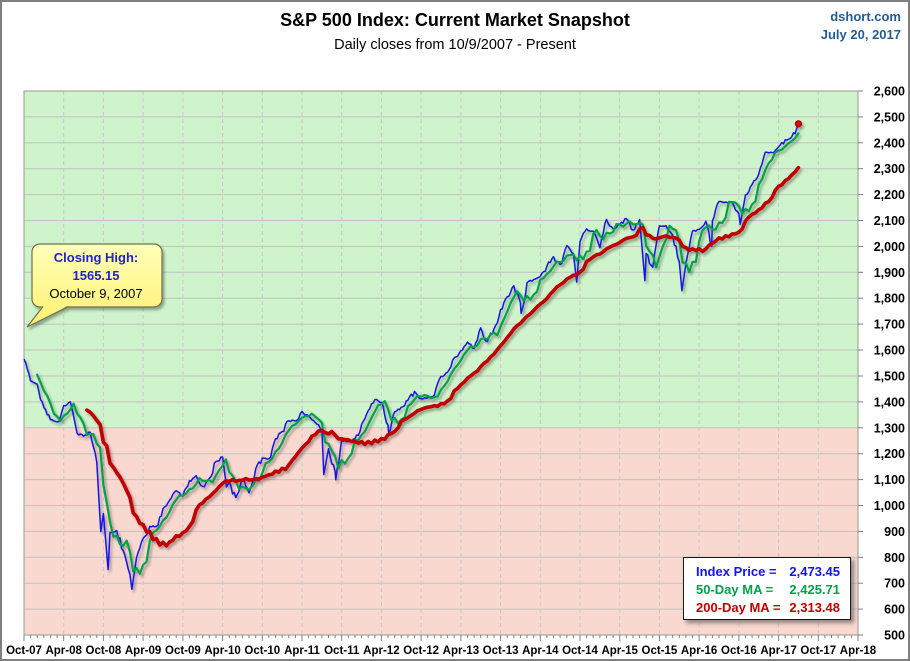 Image resolution: width=910 pixels, height=661 pixels. What do you see at coordinates (889, 402) in the screenshot?
I see `y-axis-label: 1,400` at bounding box center [889, 402].